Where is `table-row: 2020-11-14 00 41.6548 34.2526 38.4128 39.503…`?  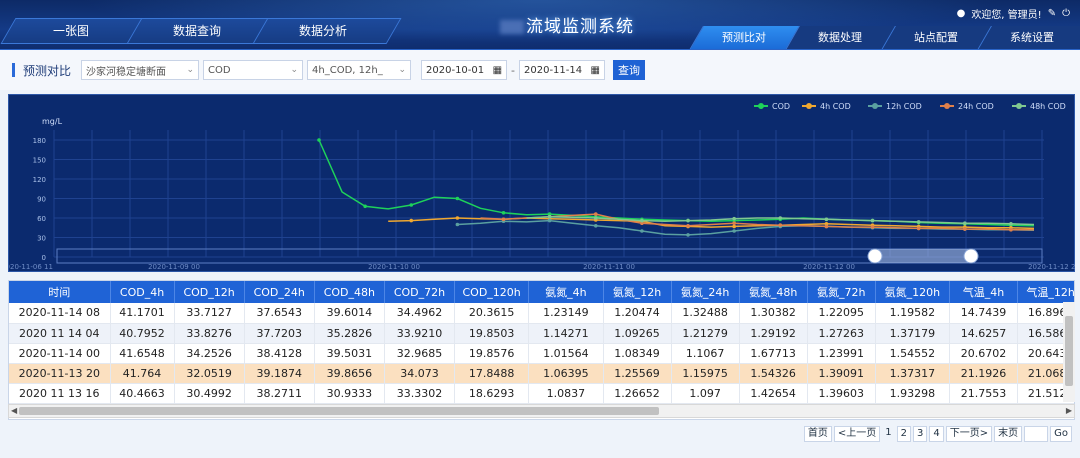 table-row: 2020-11-14 00 41.6548 34.2526 38.4128 39.503… is located at coordinates (541, 353).